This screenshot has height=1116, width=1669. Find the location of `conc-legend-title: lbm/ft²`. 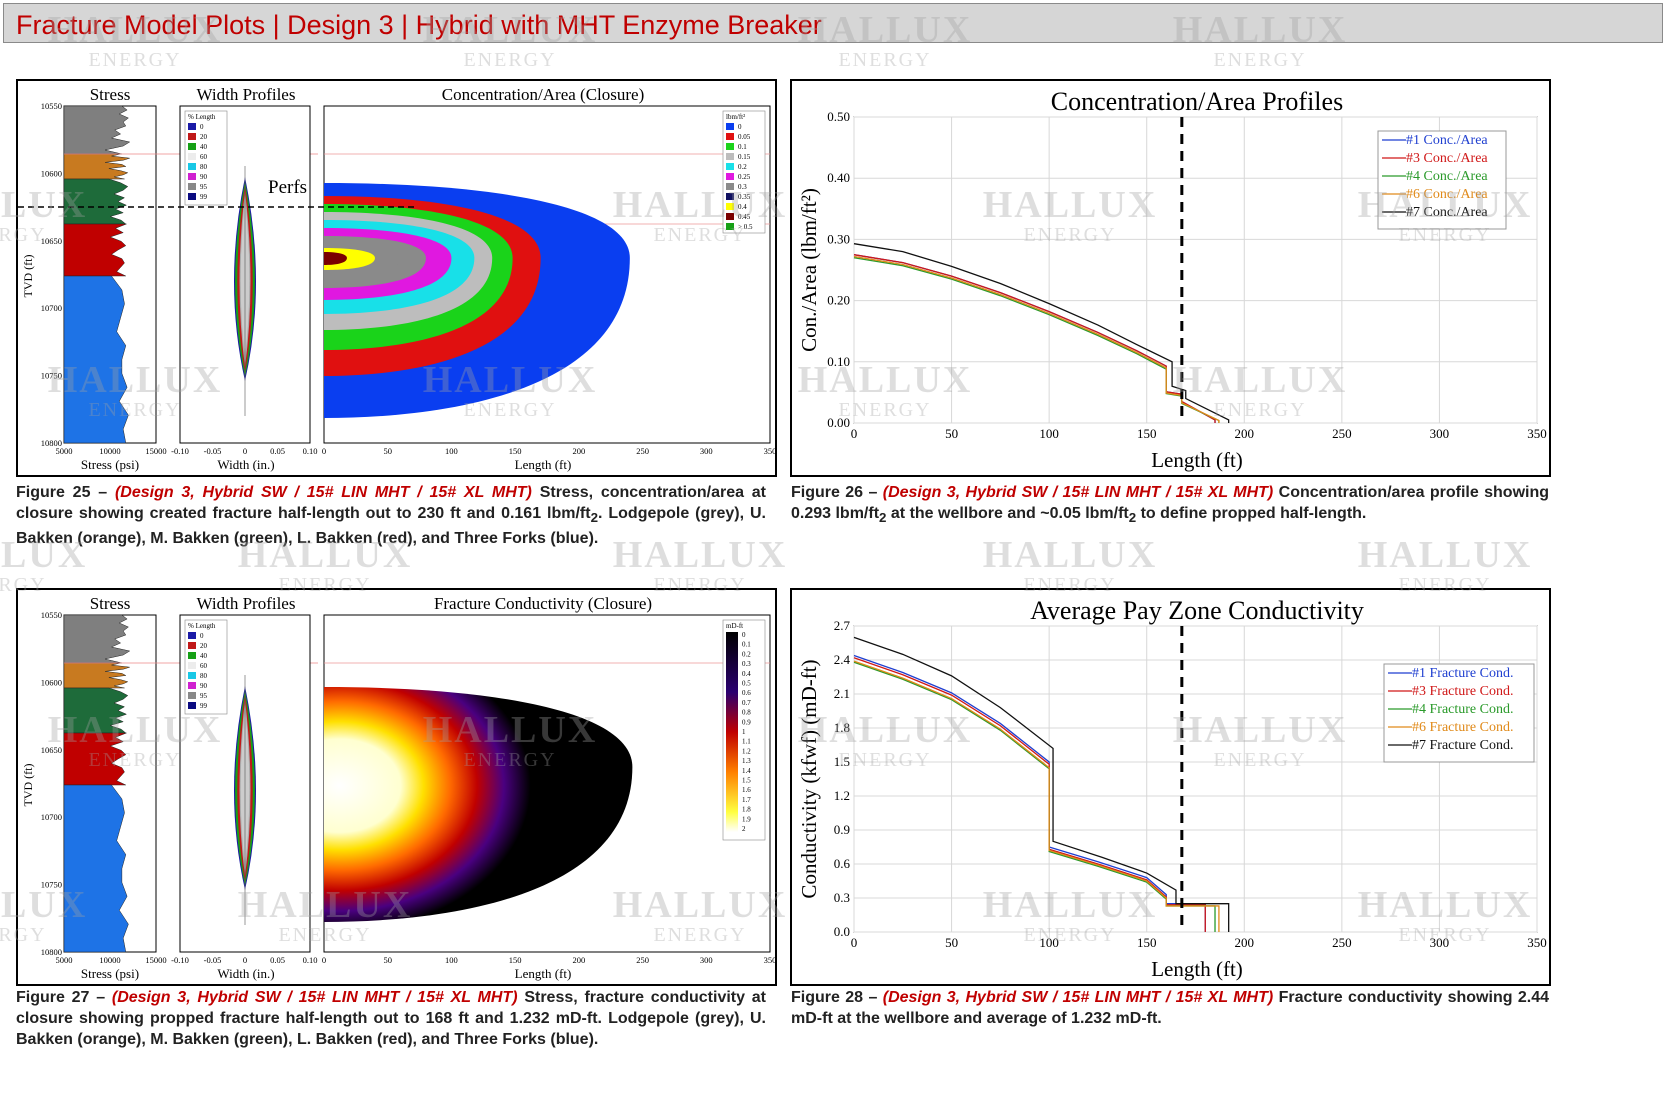

conc-legend-title: lbm/ft² is located at coordinates (735, 117).